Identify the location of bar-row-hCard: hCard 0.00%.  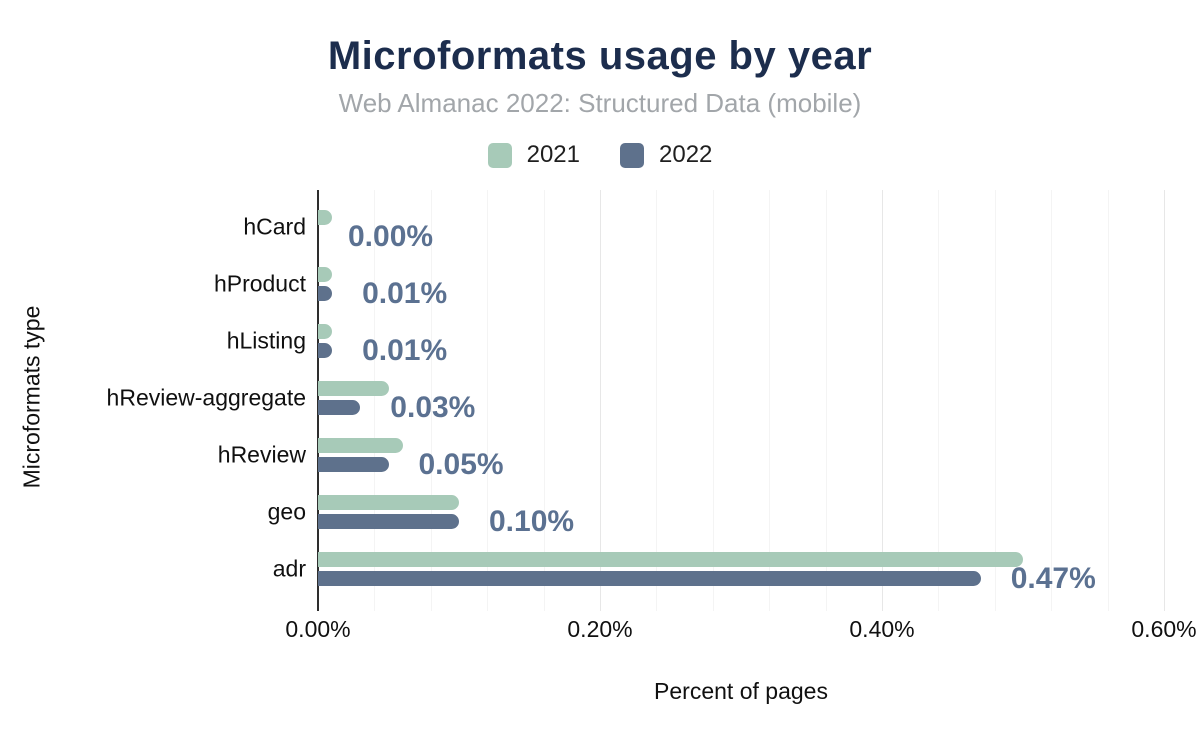
(703, 227).